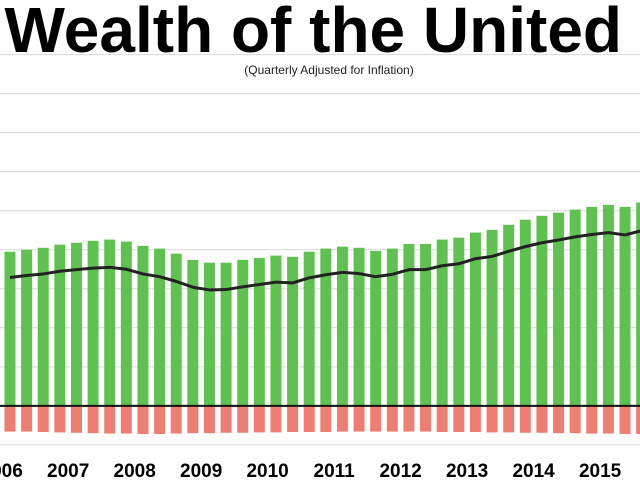  I want to click on x-tick-label: 2009, so click(201, 470).